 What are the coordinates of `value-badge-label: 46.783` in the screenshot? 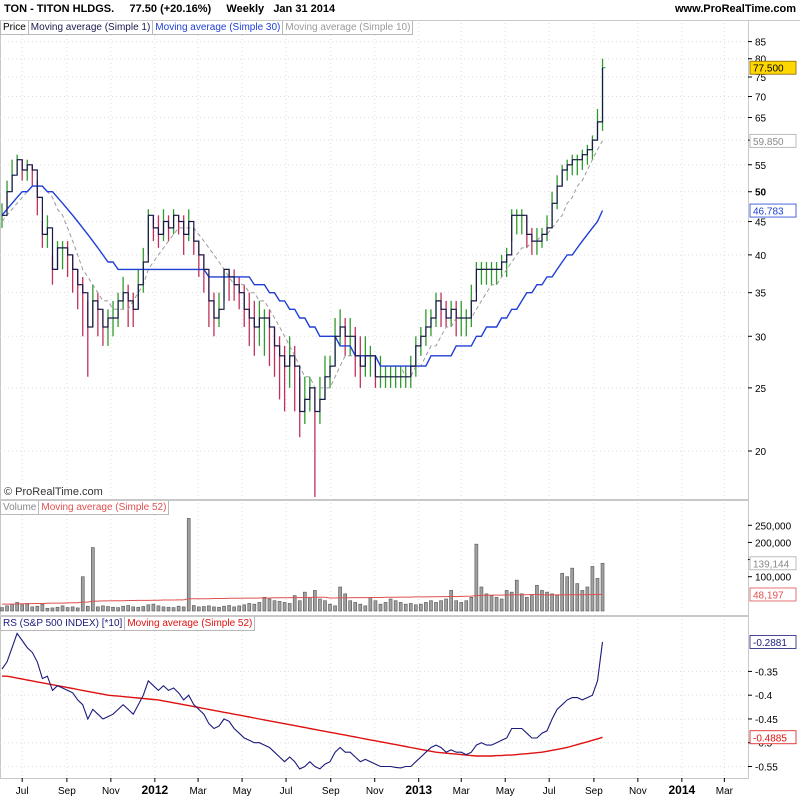 It's located at (768, 212).